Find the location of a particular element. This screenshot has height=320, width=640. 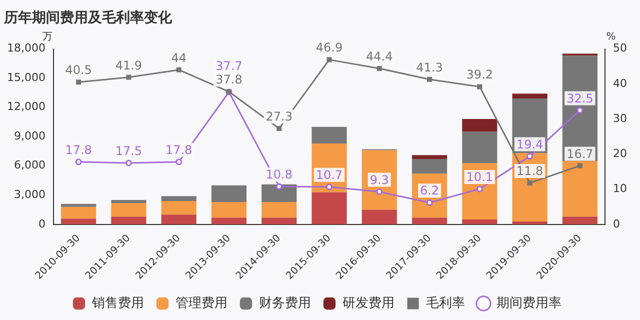

y2-tick-label: 10 is located at coordinates (620, 189).